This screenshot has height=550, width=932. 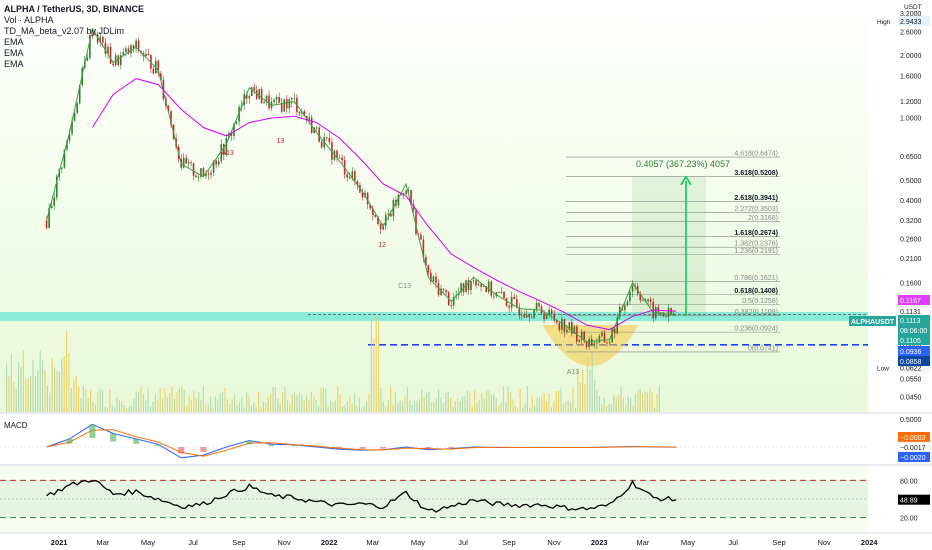 I want to click on indicator-volume: Vol · ALPHA, so click(x=29, y=20).